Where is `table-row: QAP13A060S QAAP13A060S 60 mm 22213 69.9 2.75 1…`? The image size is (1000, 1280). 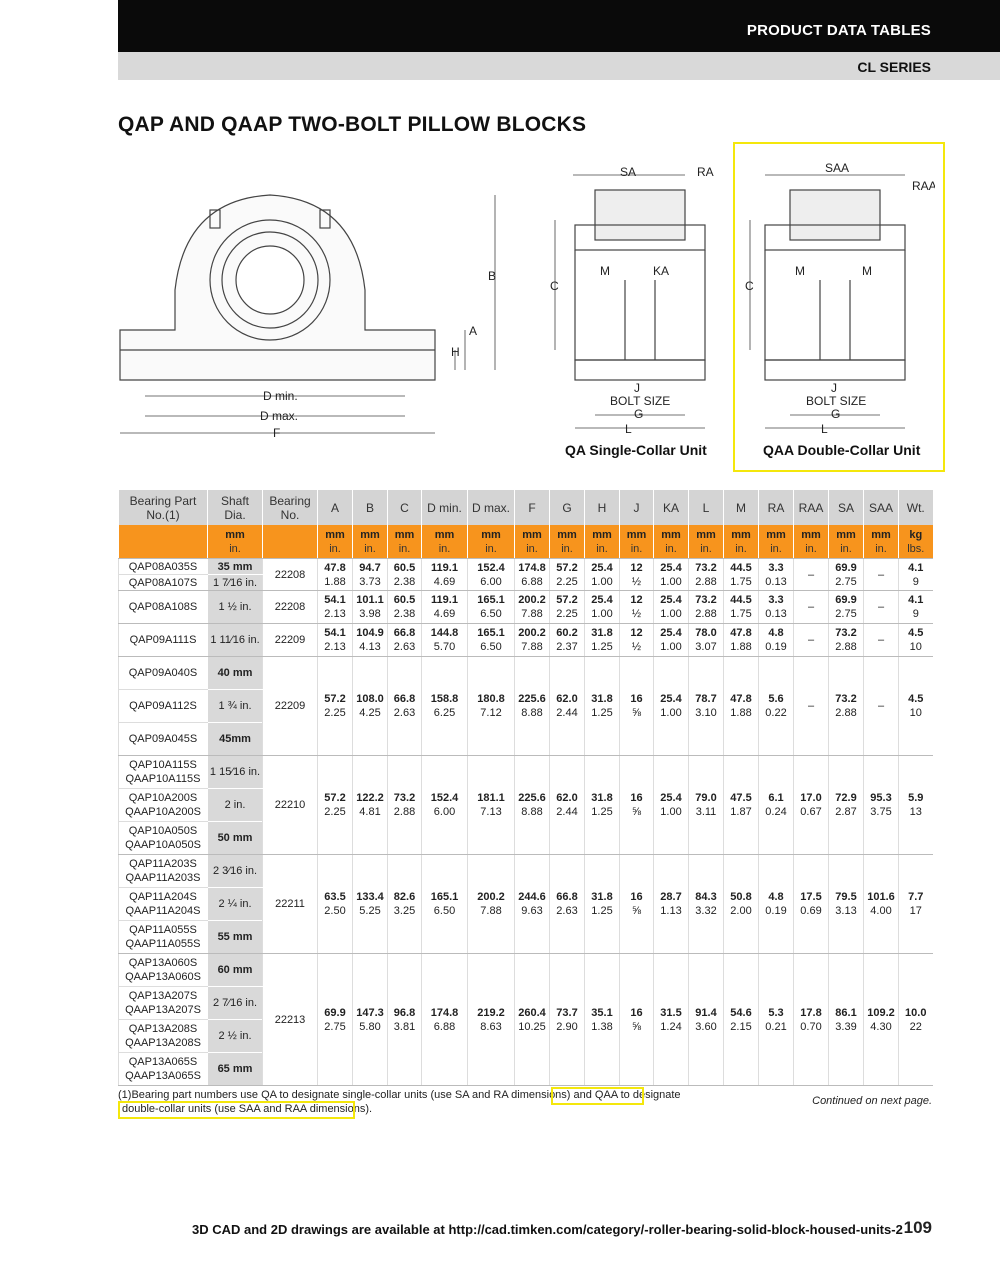 table-row: QAP13A060S QAAP13A060S 60 mm 22213 69.9 2.75 1… is located at coordinates (525, 1019).